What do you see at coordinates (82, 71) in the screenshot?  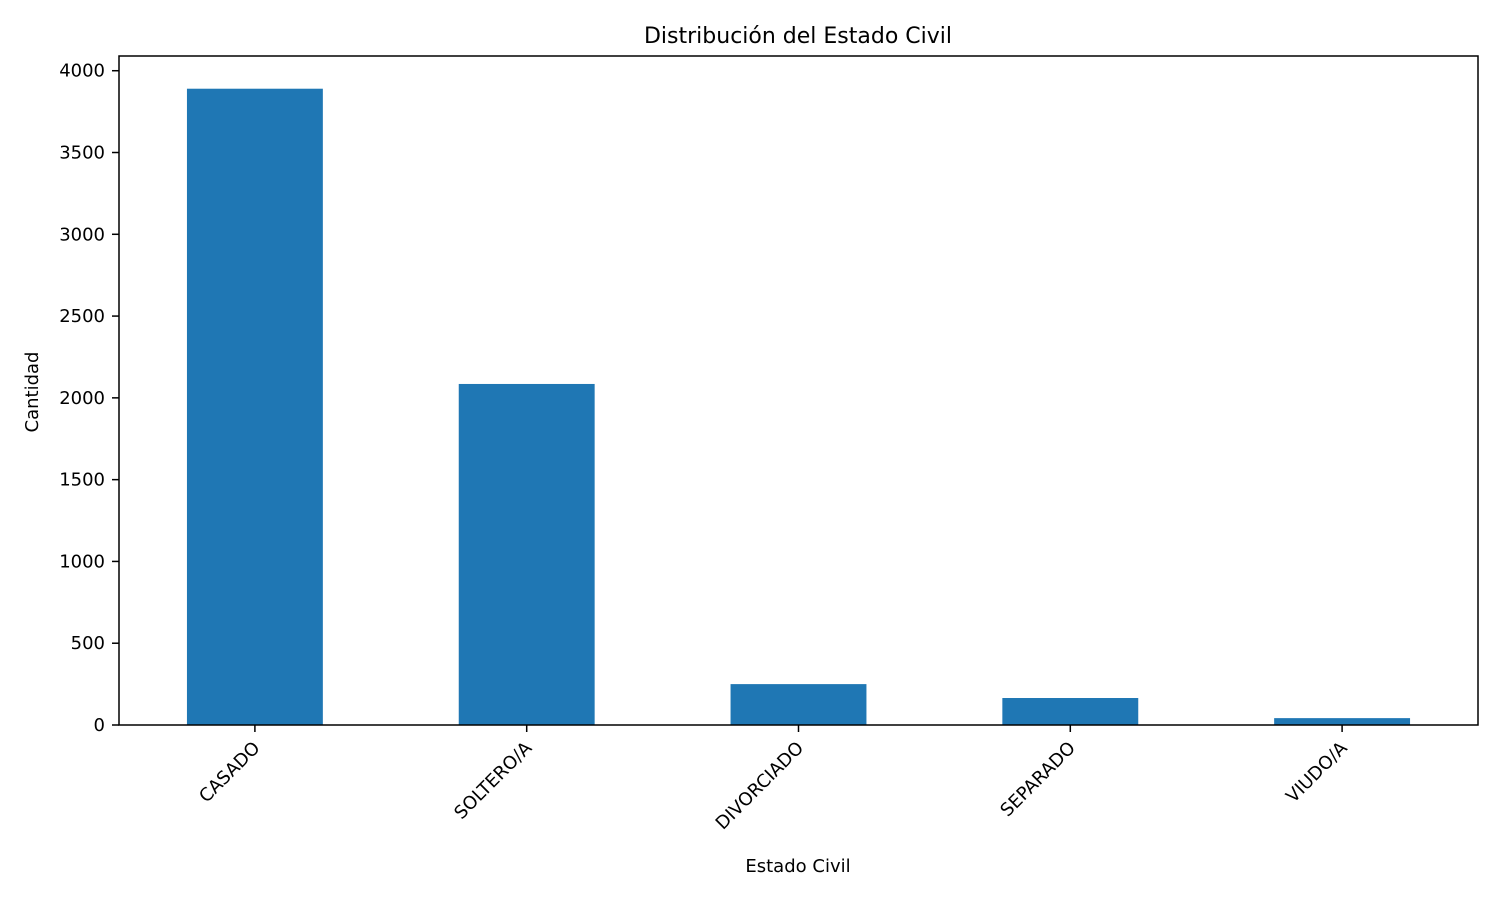 I see `y-tick-label: 4000` at bounding box center [82, 71].